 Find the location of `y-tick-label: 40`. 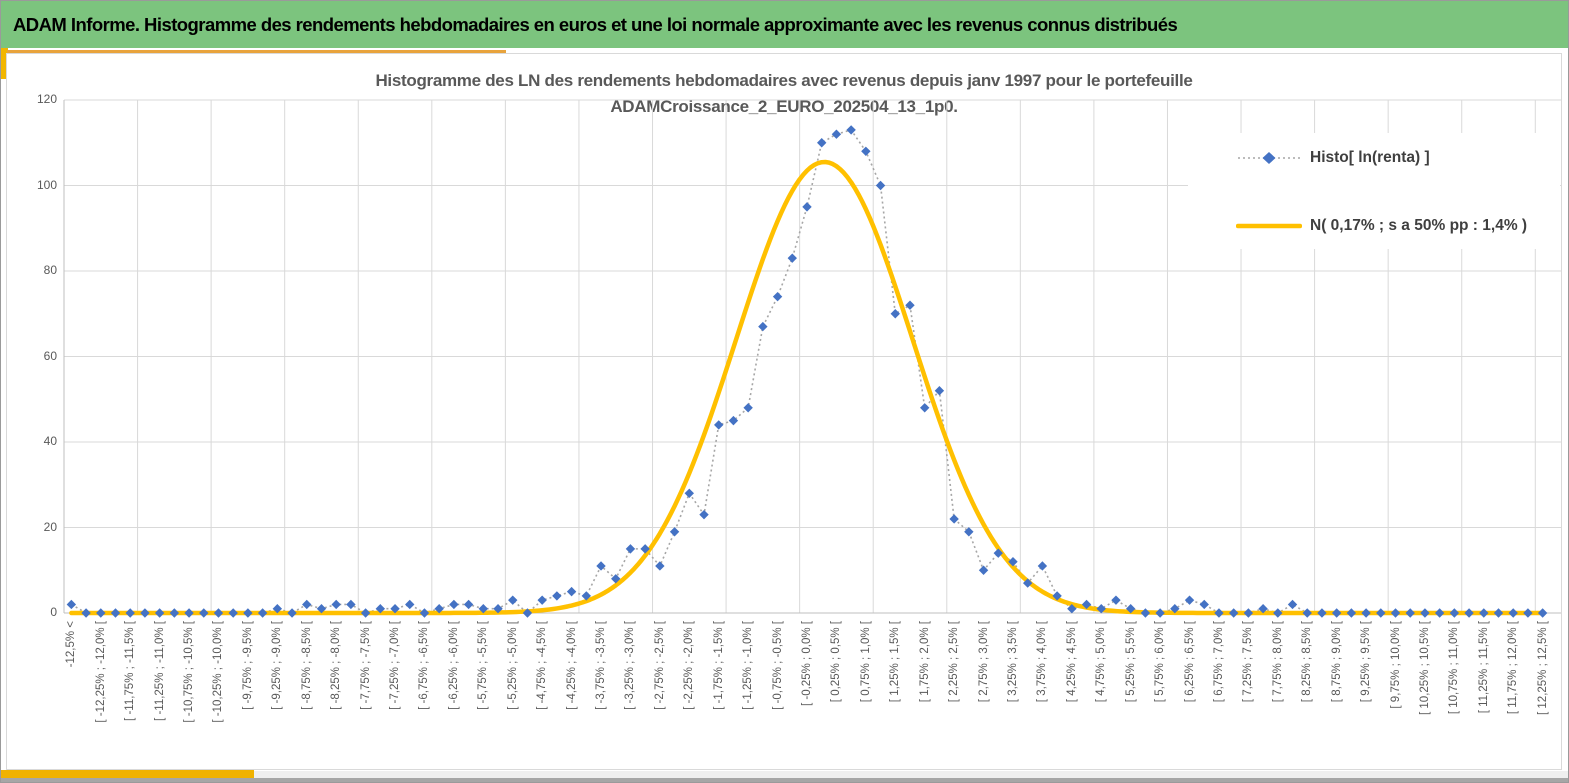

y-tick-label: 40 is located at coordinates (50, 441).